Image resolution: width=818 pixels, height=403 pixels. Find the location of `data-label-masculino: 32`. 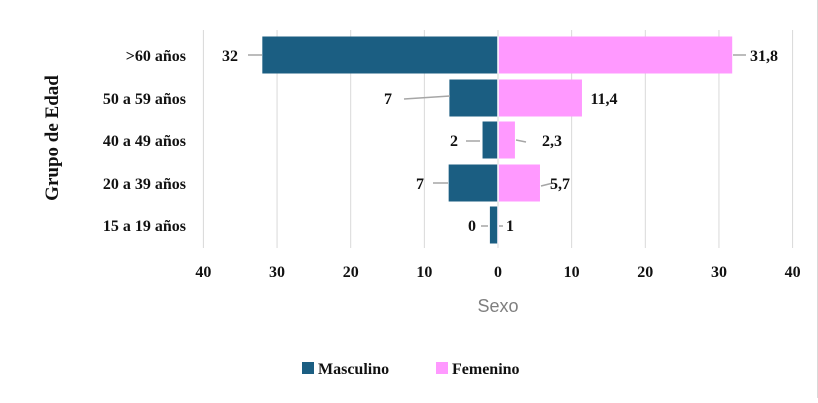

data-label-masculino: 32 is located at coordinates (230, 56).